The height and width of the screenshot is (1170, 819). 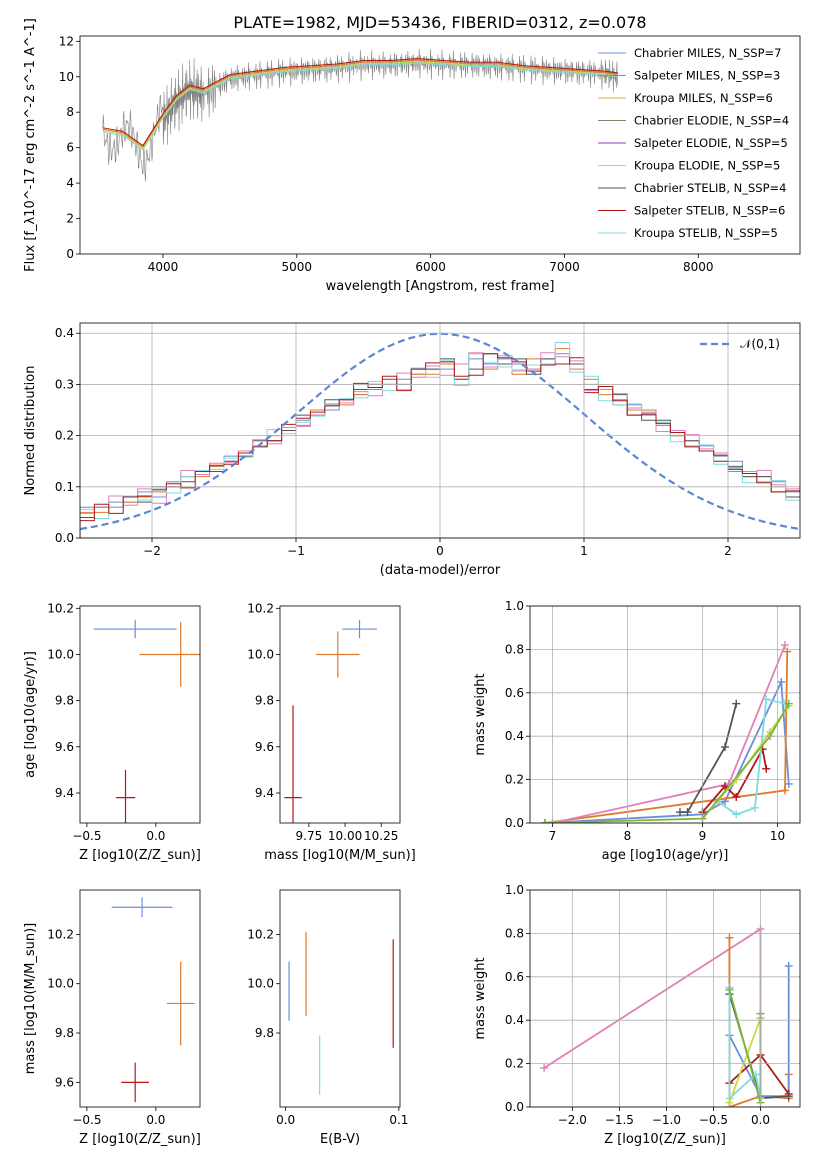 What do you see at coordinates (628, 836) in the screenshot?
I see `x-tick-label: 8` at bounding box center [628, 836].